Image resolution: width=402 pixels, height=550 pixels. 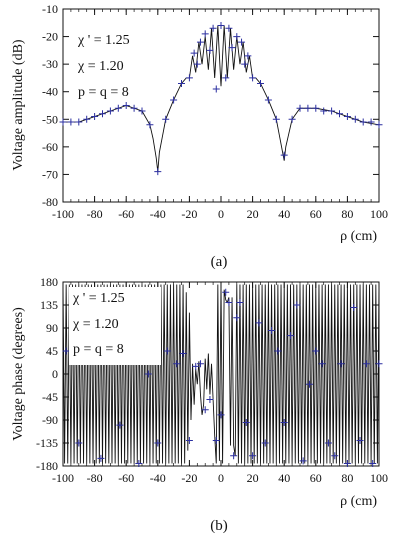 I want to click on y-tick-label: 135, so click(x=49, y=305).